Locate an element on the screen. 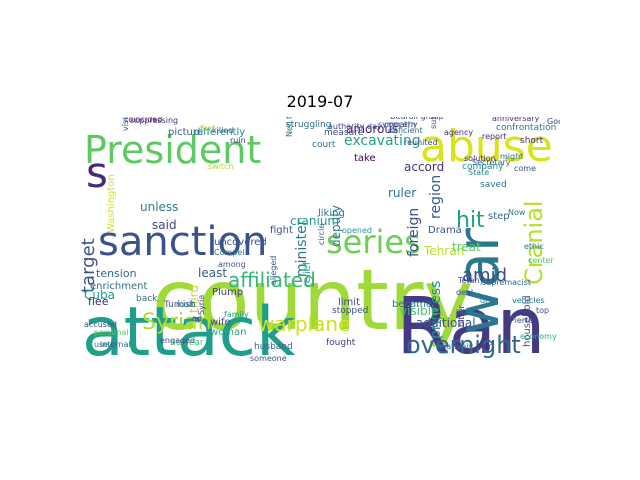 The image size is (640, 480). cloud-word: tension is located at coordinates (116, 273).